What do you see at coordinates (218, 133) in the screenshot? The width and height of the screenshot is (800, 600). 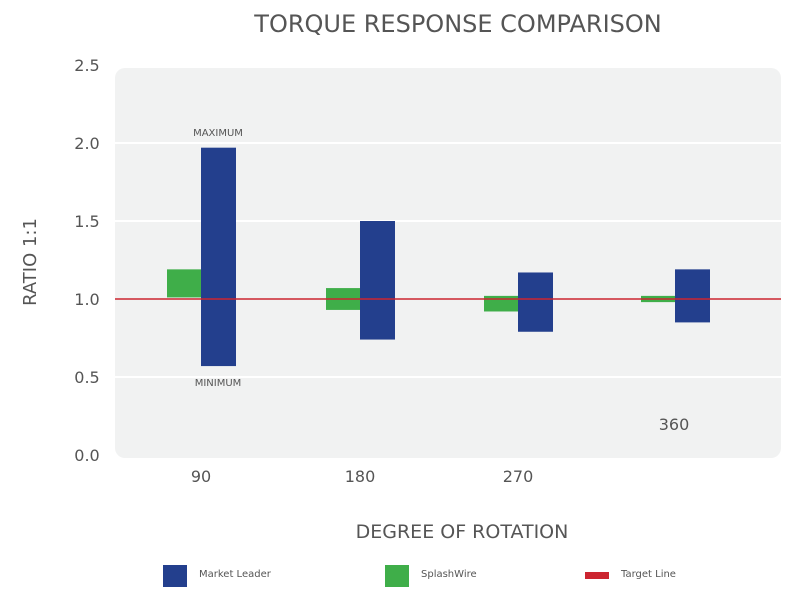 I see `maximum-annotation: MAXIMUM` at bounding box center [218, 133].